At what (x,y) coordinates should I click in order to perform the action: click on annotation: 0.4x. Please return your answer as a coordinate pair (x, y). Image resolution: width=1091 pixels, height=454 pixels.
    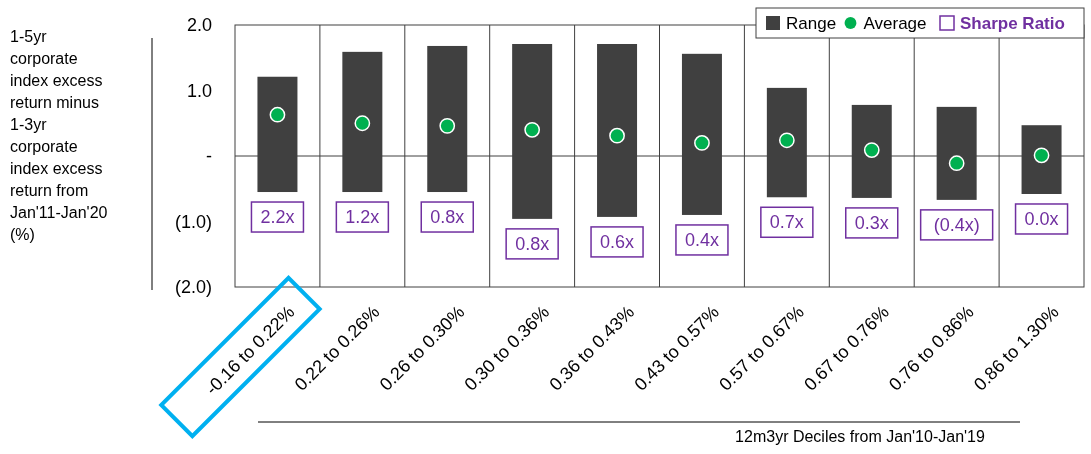
    Looking at the image, I should click on (701, 239).